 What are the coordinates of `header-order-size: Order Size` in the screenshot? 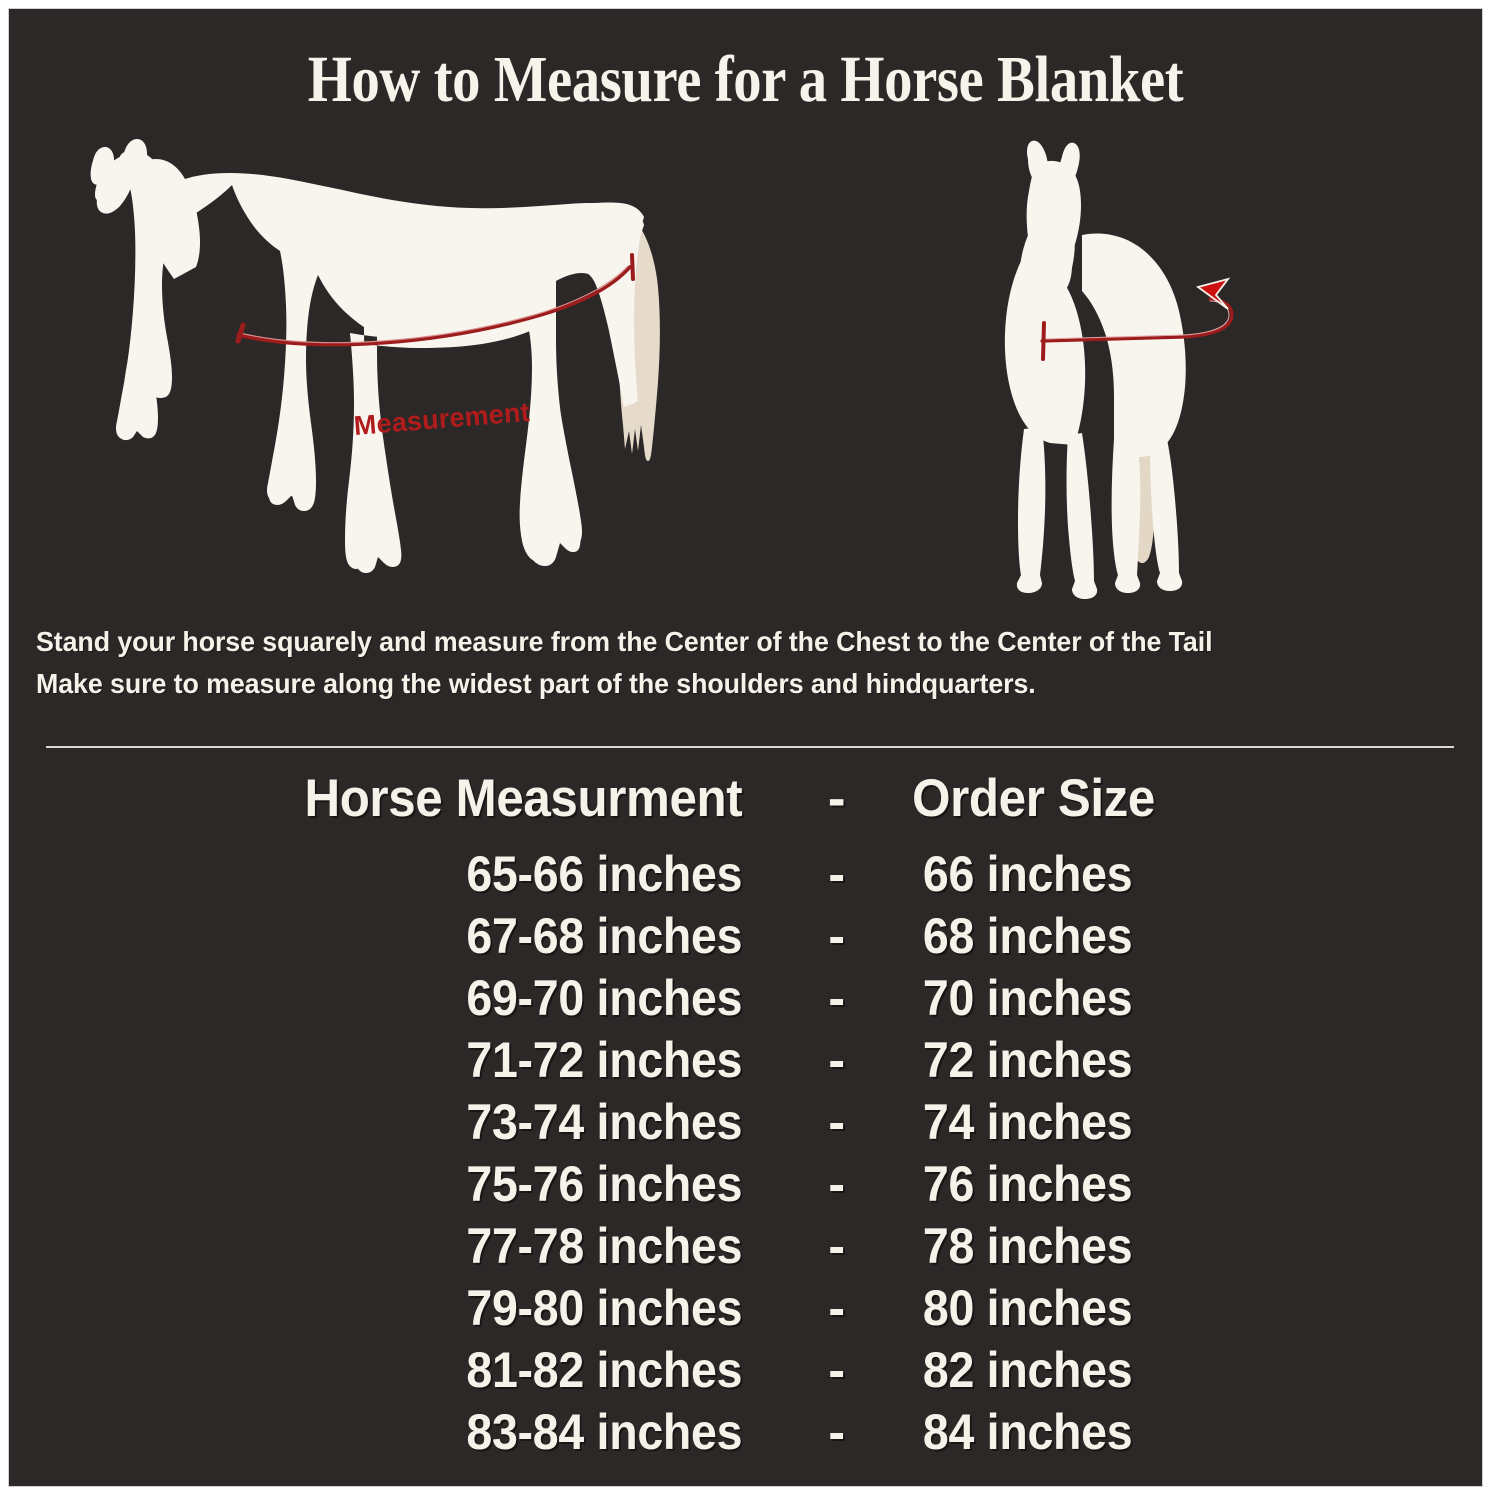 It's located at (1033, 798).